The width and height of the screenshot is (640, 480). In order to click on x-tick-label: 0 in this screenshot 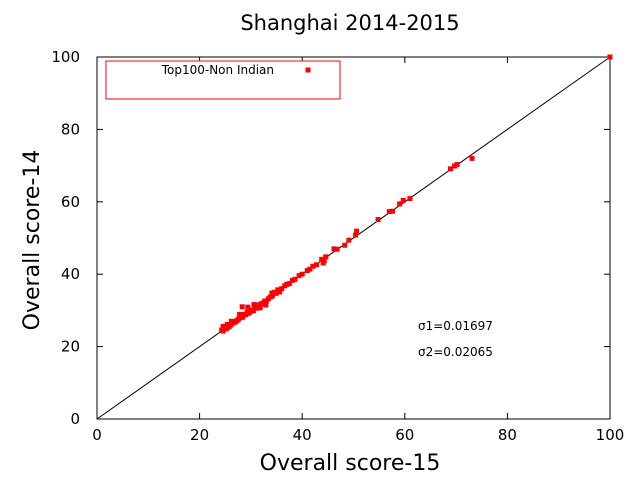, I will do `click(97, 435)`.